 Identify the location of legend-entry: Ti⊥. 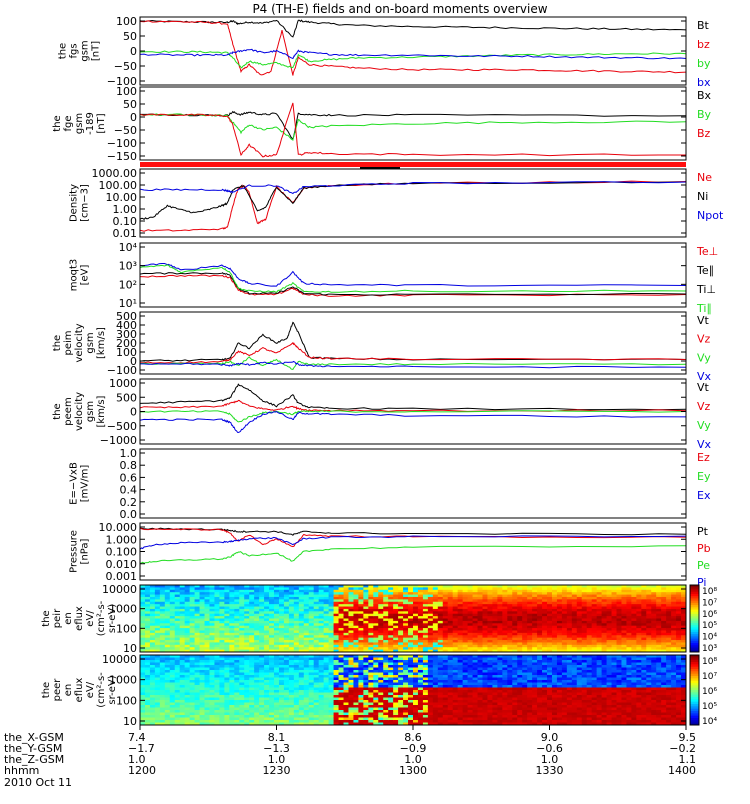
(706, 289).